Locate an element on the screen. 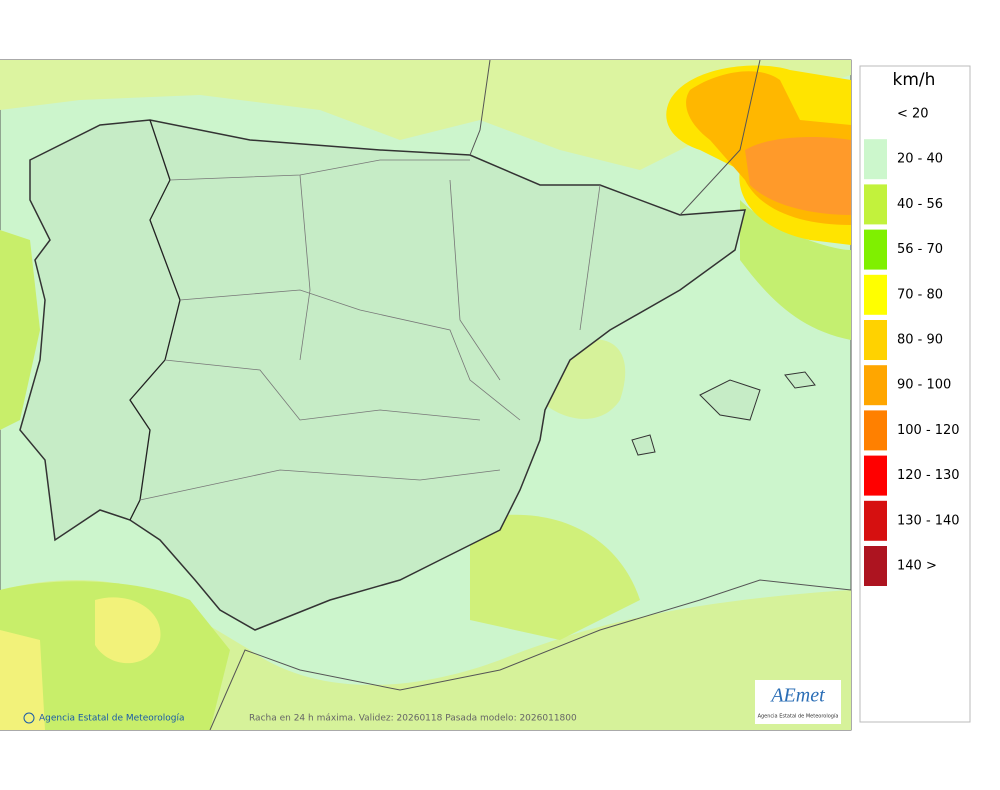  legend-label: 120 - 130 is located at coordinates (928, 475).